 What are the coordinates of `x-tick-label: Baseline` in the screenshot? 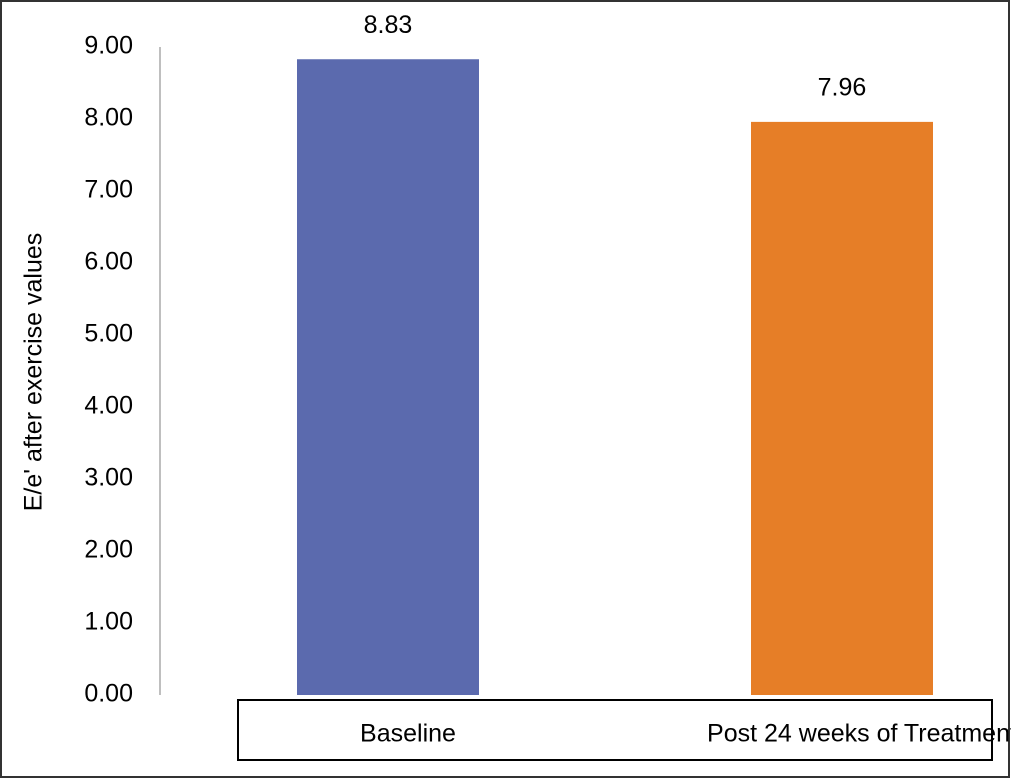 It's located at (408, 734).